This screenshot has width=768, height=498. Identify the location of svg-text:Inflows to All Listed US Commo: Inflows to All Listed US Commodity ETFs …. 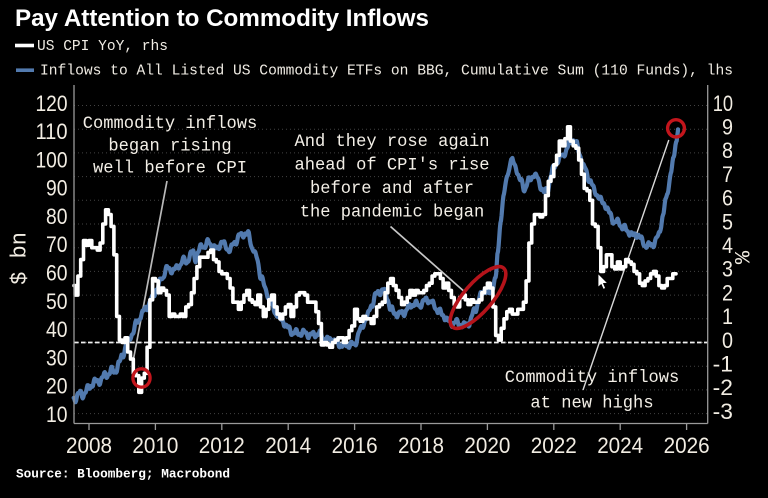
(386, 72).